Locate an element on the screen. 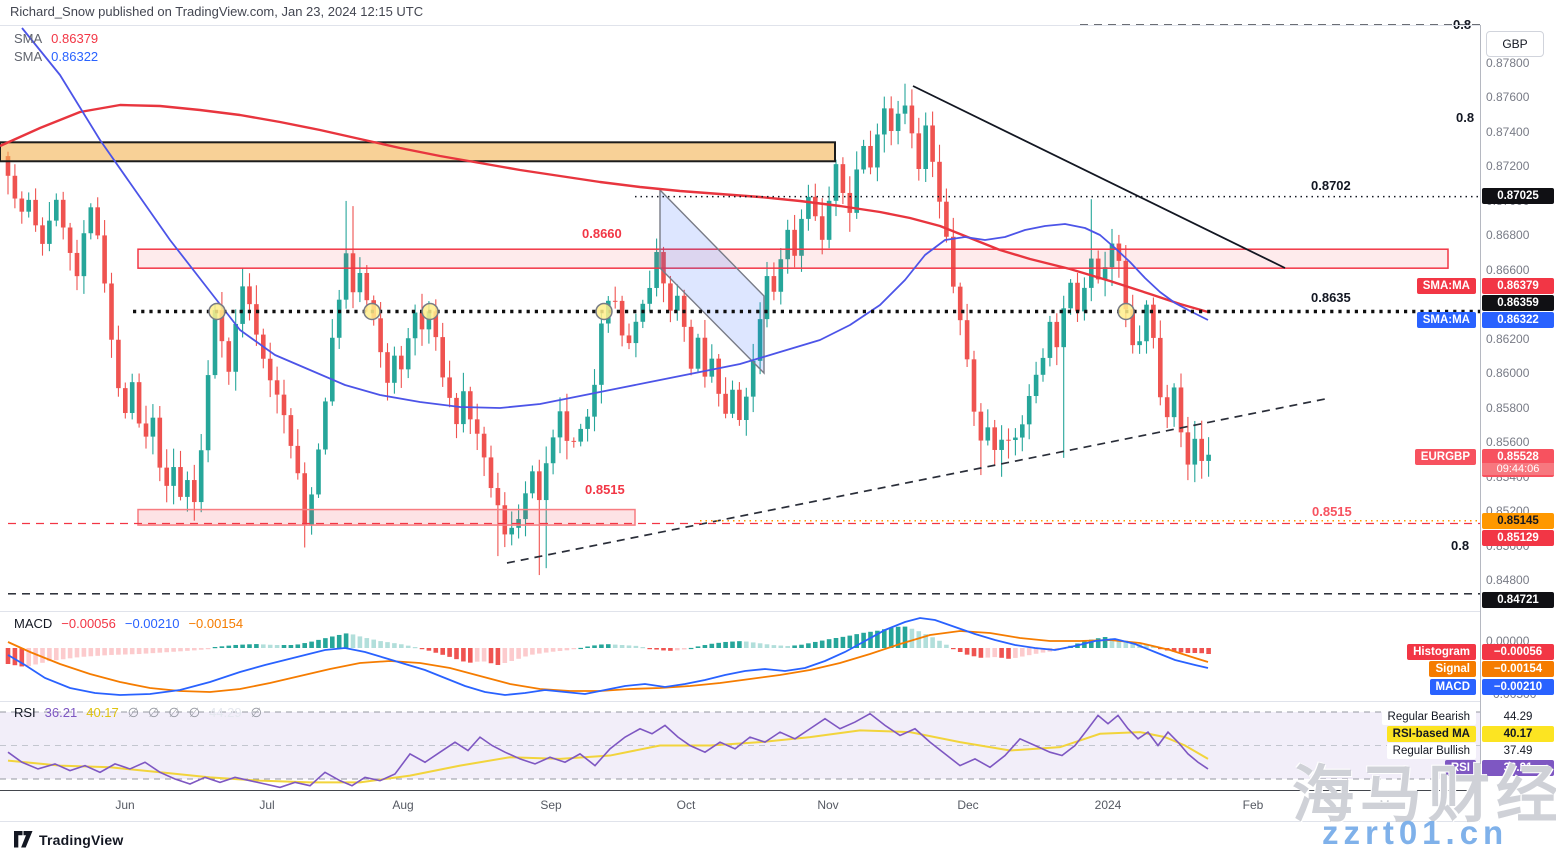 This screenshot has width=1556, height=857. bear-flag-channel is located at coordinates (712, 281).